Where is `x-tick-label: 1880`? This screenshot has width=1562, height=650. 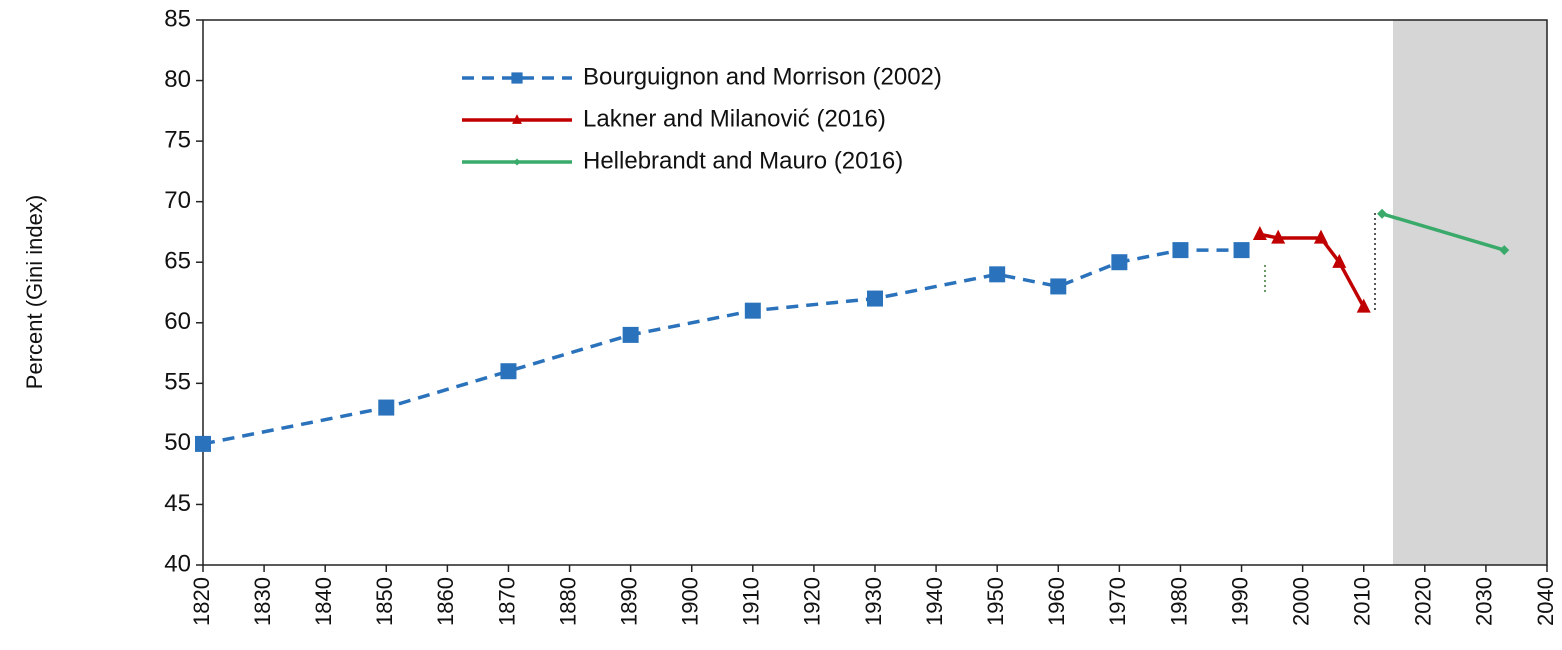 x-tick-label: 1880 is located at coordinates (567, 601).